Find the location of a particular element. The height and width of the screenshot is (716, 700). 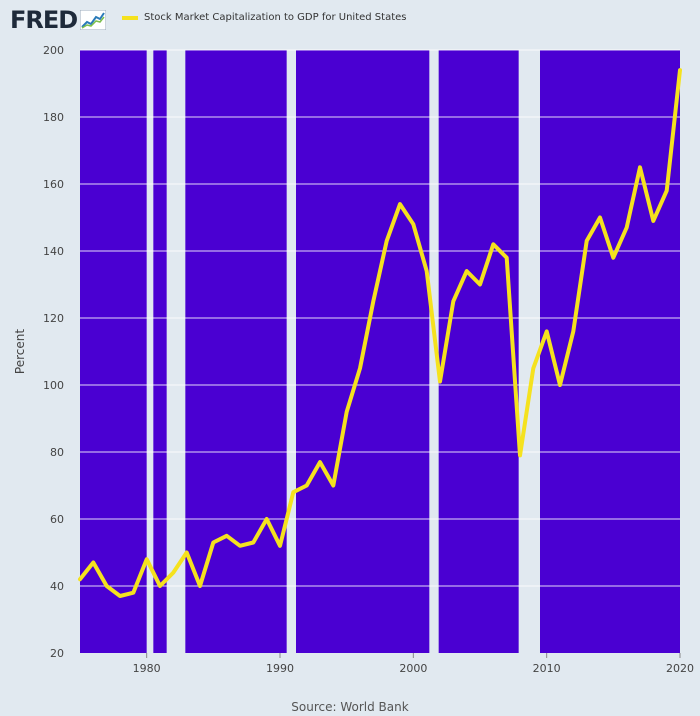

x-tick-label: 1980 is located at coordinates (147, 668).